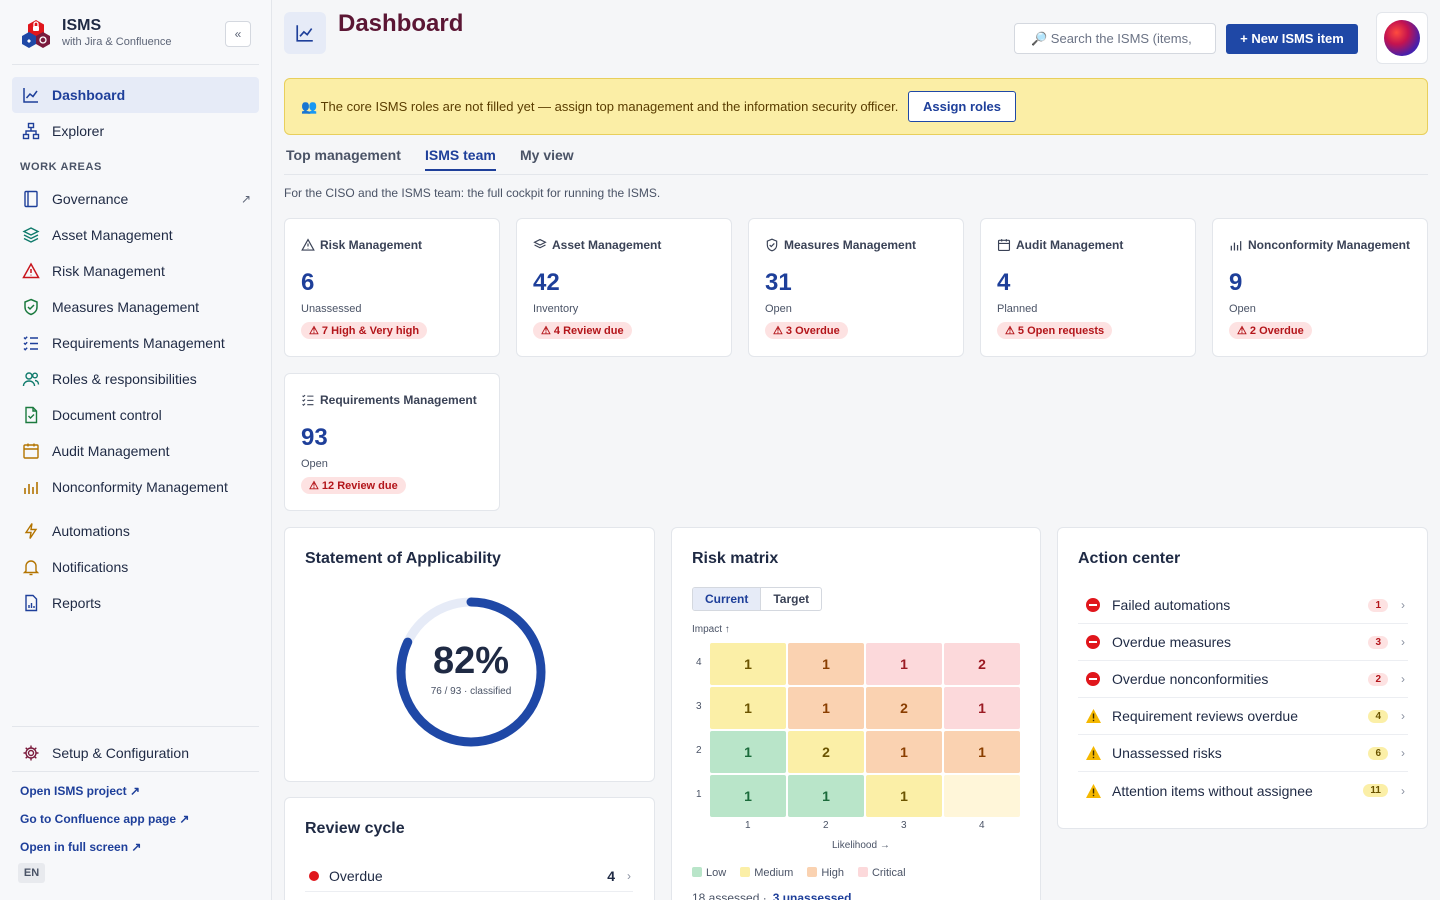  What do you see at coordinates (135, 531) in the screenshot?
I see `nav-automations: Automations` at bounding box center [135, 531].